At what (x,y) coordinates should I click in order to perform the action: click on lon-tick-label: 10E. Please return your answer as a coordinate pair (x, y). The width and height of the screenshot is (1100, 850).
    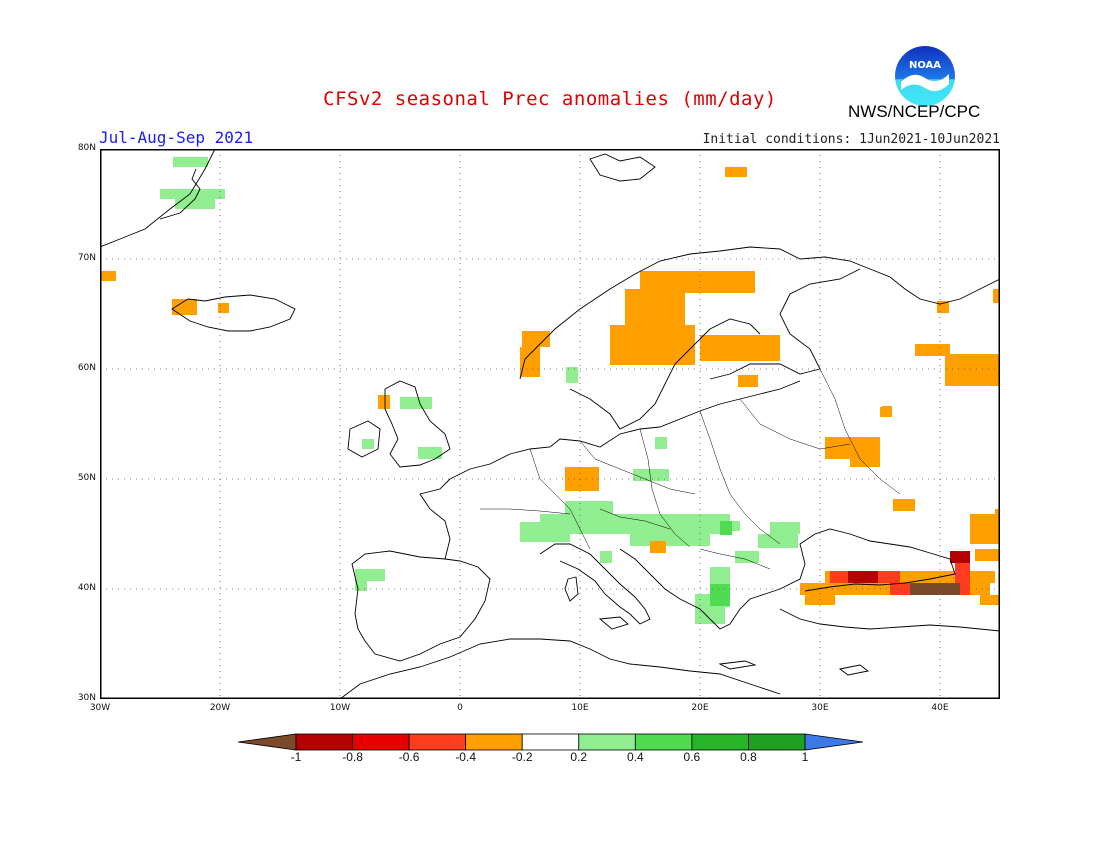
    Looking at the image, I should click on (580, 708).